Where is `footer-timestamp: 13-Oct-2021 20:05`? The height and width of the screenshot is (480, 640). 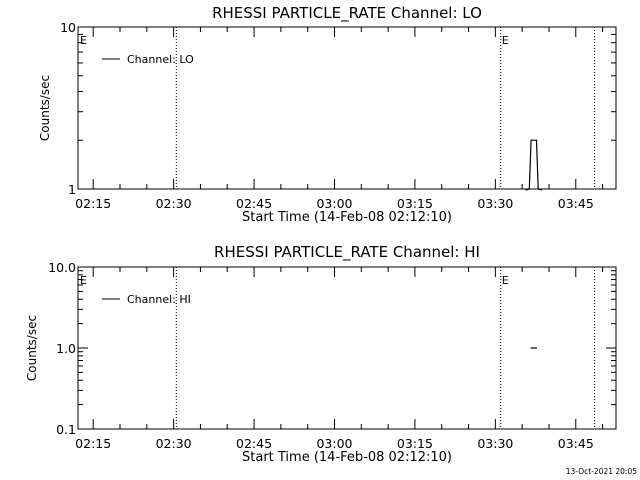 footer-timestamp: 13-Oct-2021 20:05 is located at coordinates (601, 471).